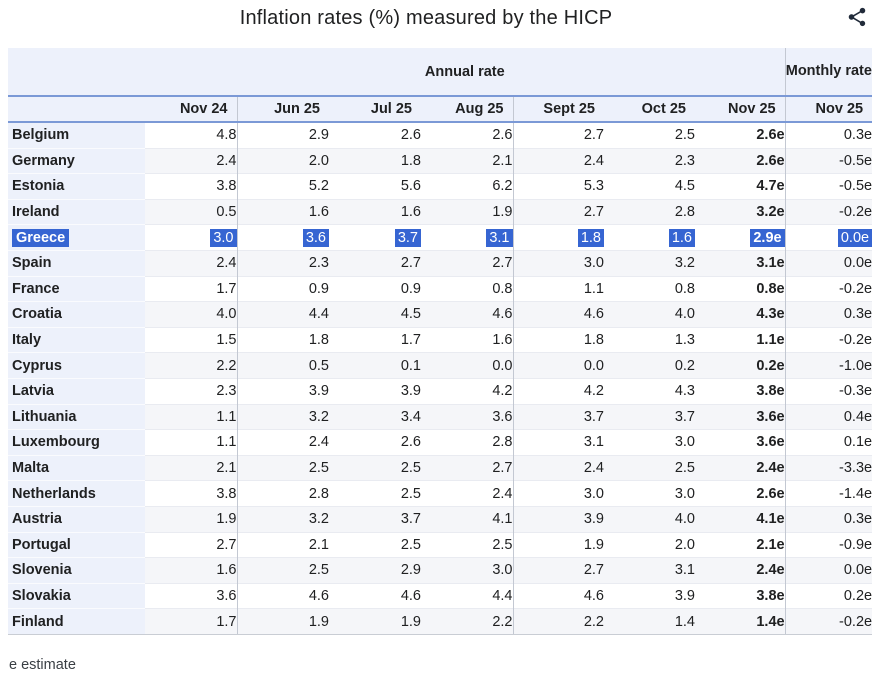 This screenshot has height=673, width=880. I want to click on value-cell: 4.3, so click(649, 391).